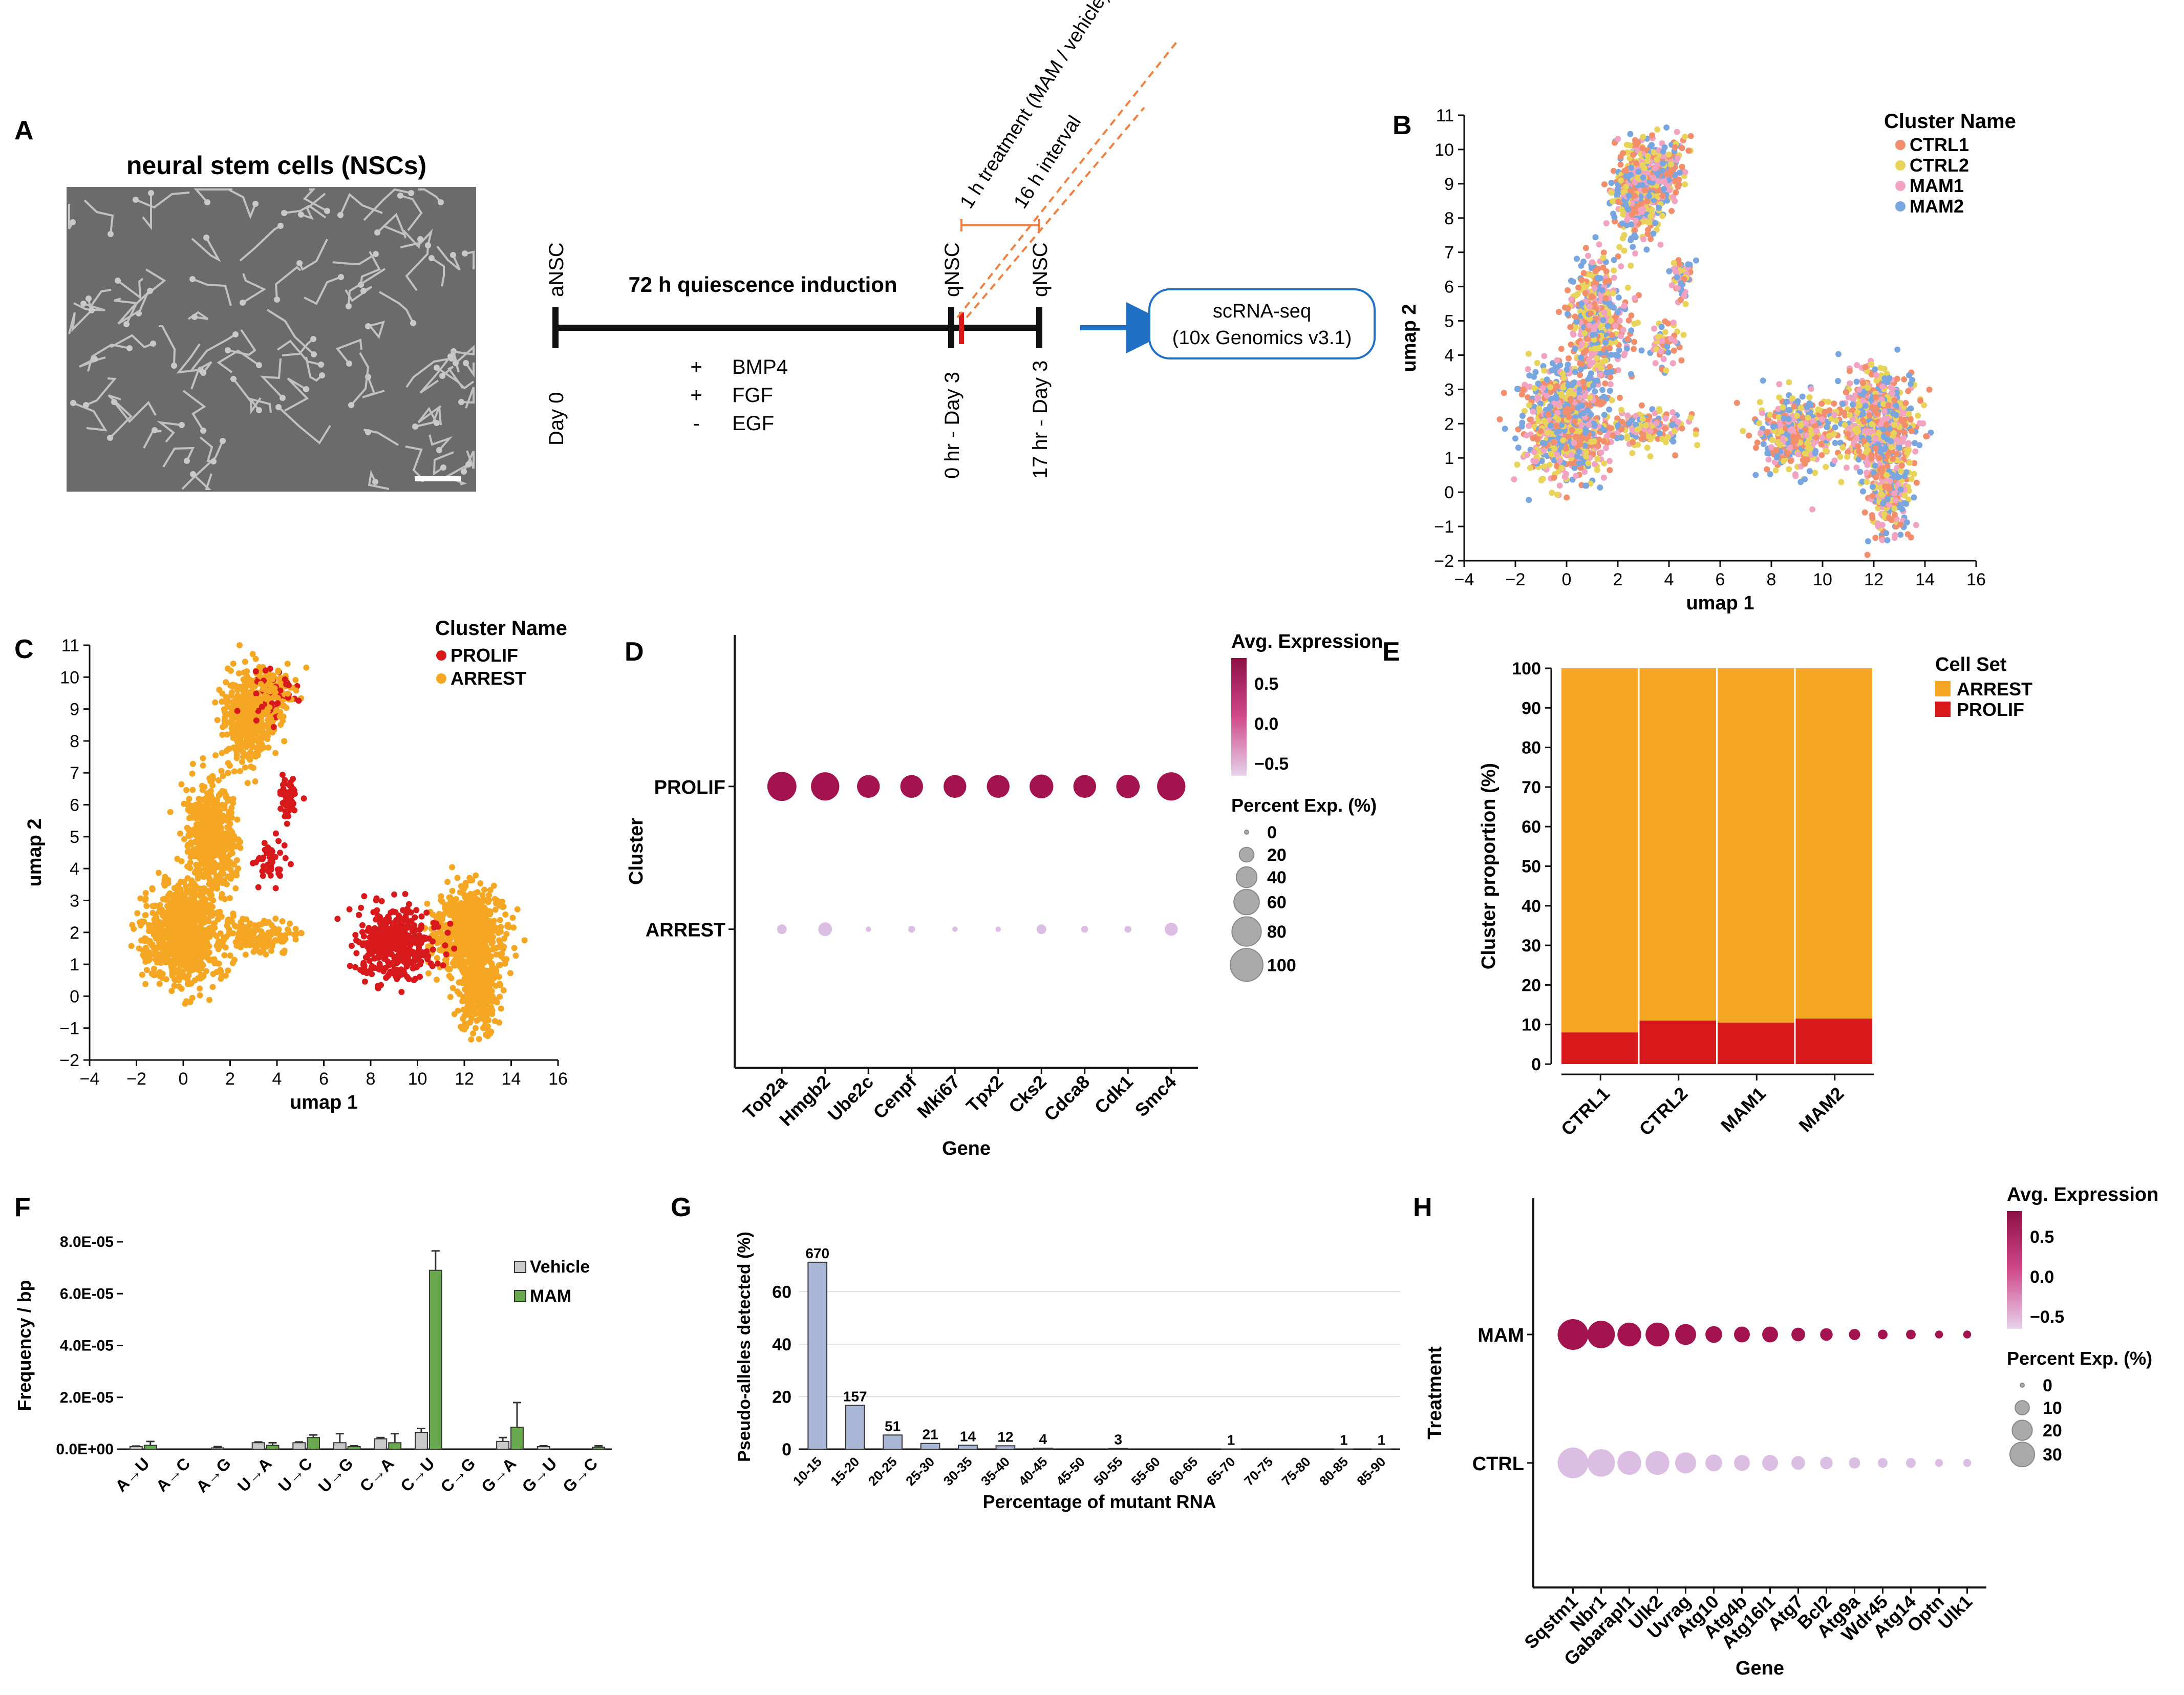 The image size is (2184, 1695). What do you see at coordinates (69, 1060) in the screenshot?
I see `umap-c-y-tick-label: −2` at bounding box center [69, 1060].